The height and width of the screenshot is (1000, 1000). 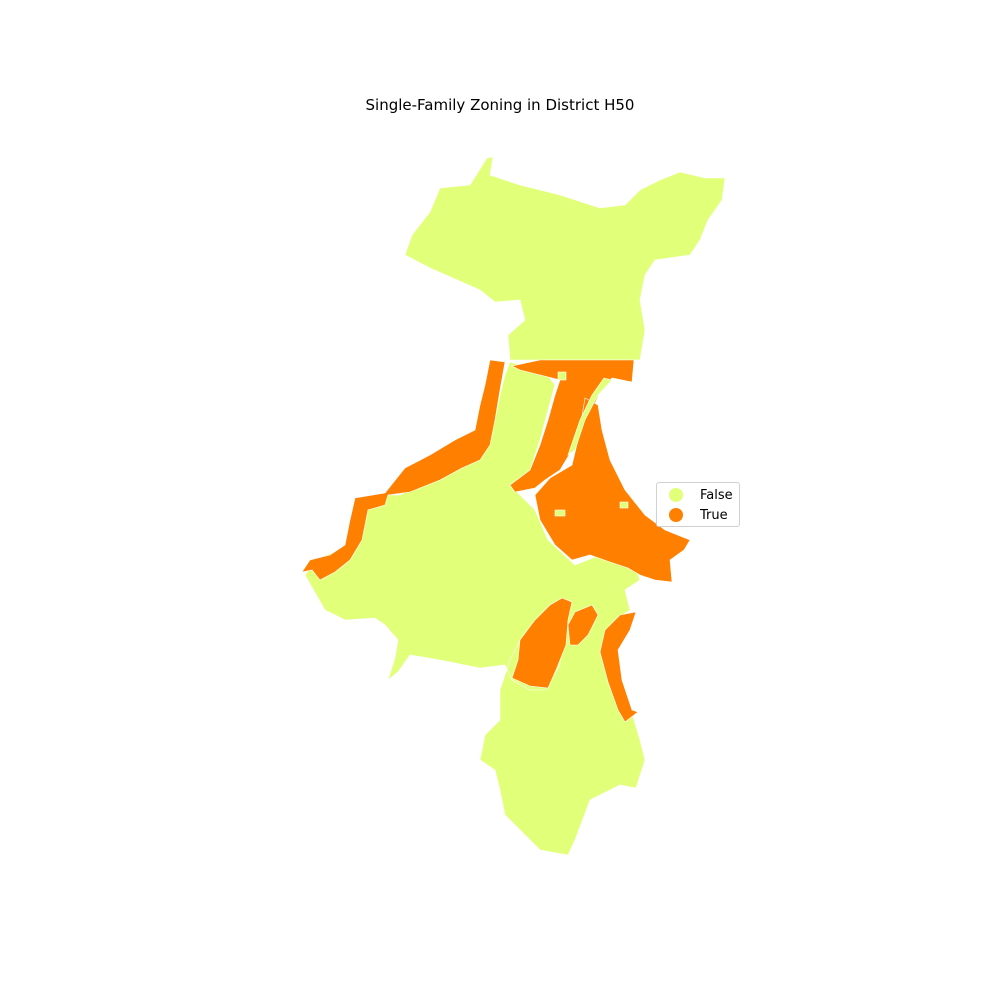 What do you see at coordinates (590, 416) in the screenshot?
I see `false-inclusion-rail` at bounding box center [590, 416].